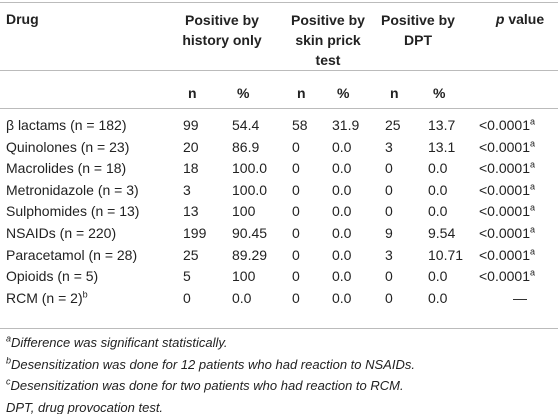  What do you see at coordinates (72, 189) in the screenshot?
I see `cell-text: Metronidazole (n = 3)` at bounding box center [72, 189].